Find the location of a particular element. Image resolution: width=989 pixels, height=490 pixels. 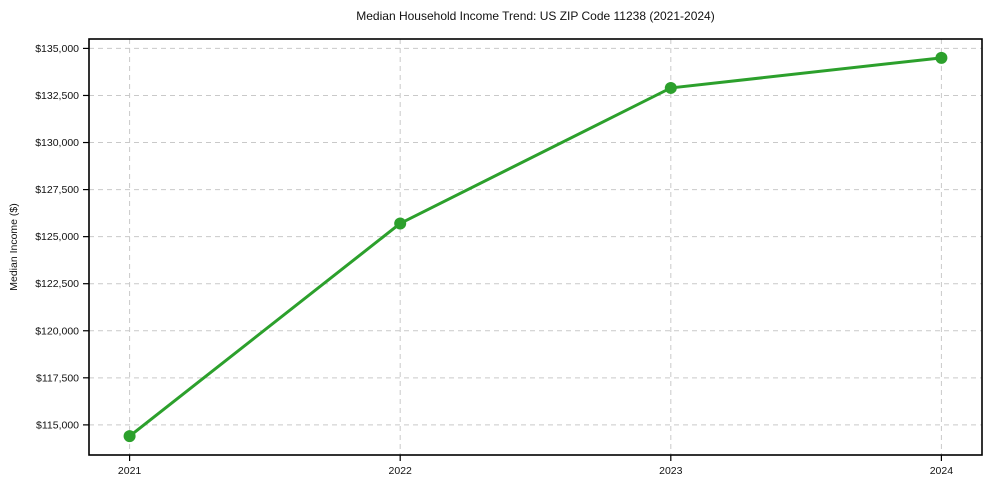

y-tick-label: $120,000 is located at coordinates (57, 331).